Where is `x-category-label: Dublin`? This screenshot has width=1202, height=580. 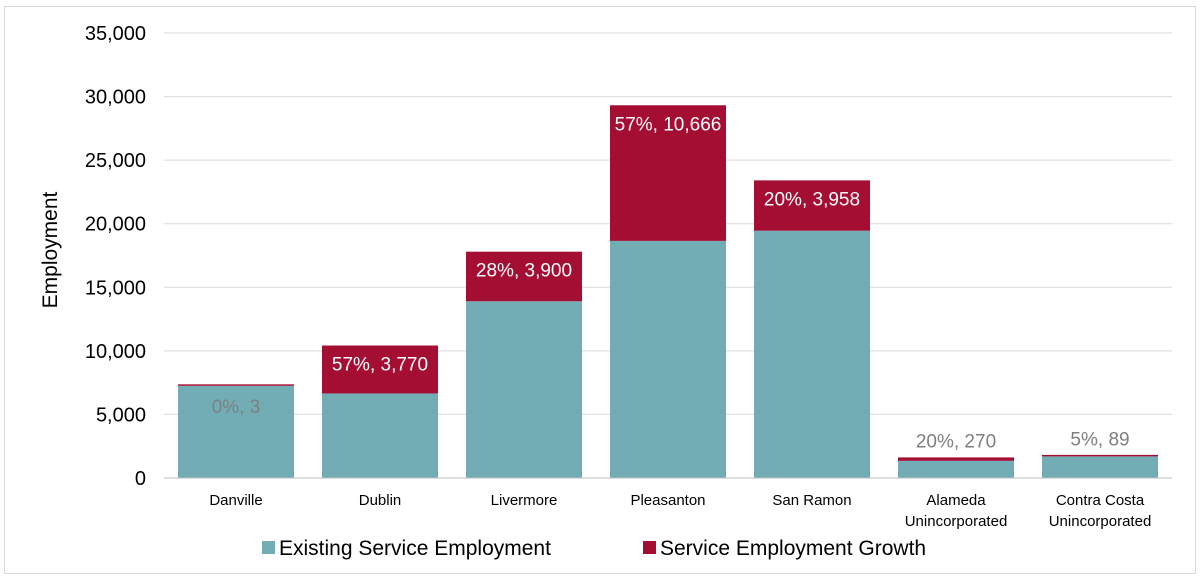
x-category-label: Dublin is located at coordinates (380, 500).